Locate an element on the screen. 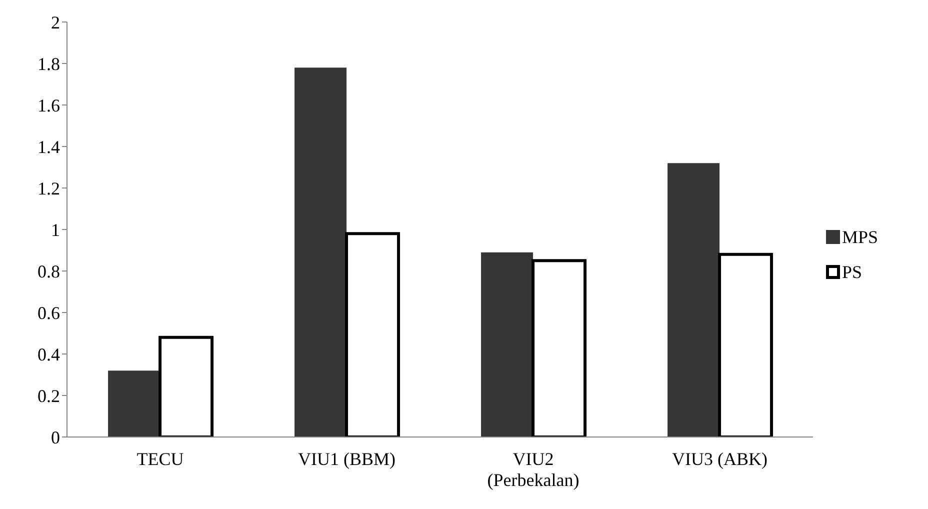 The height and width of the screenshot is (509, 928). y-tick-label: 1 is located at coordinates (55, 230).